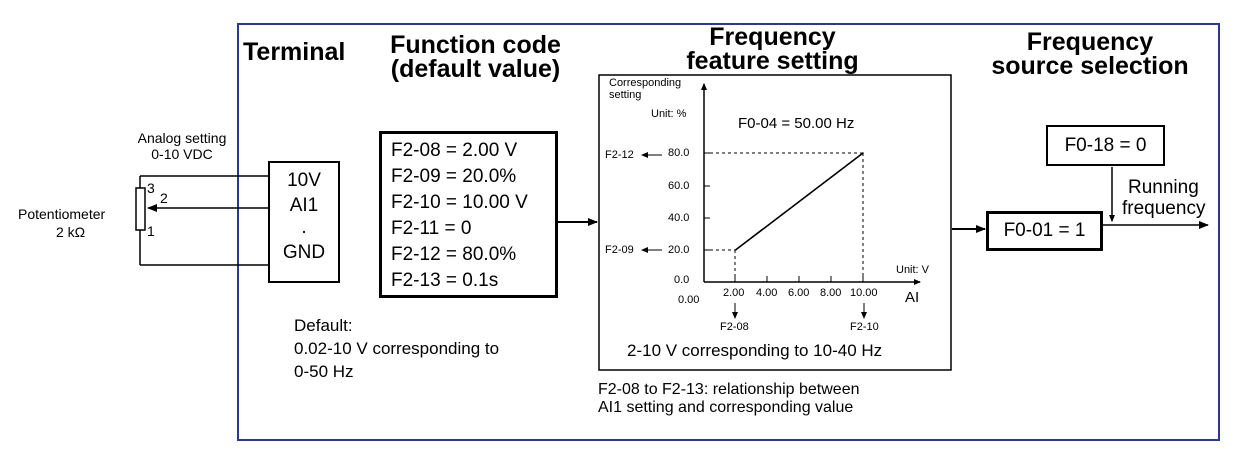  I want to click on header-frequency-source-line1: Frequency, so click(1090, 42).